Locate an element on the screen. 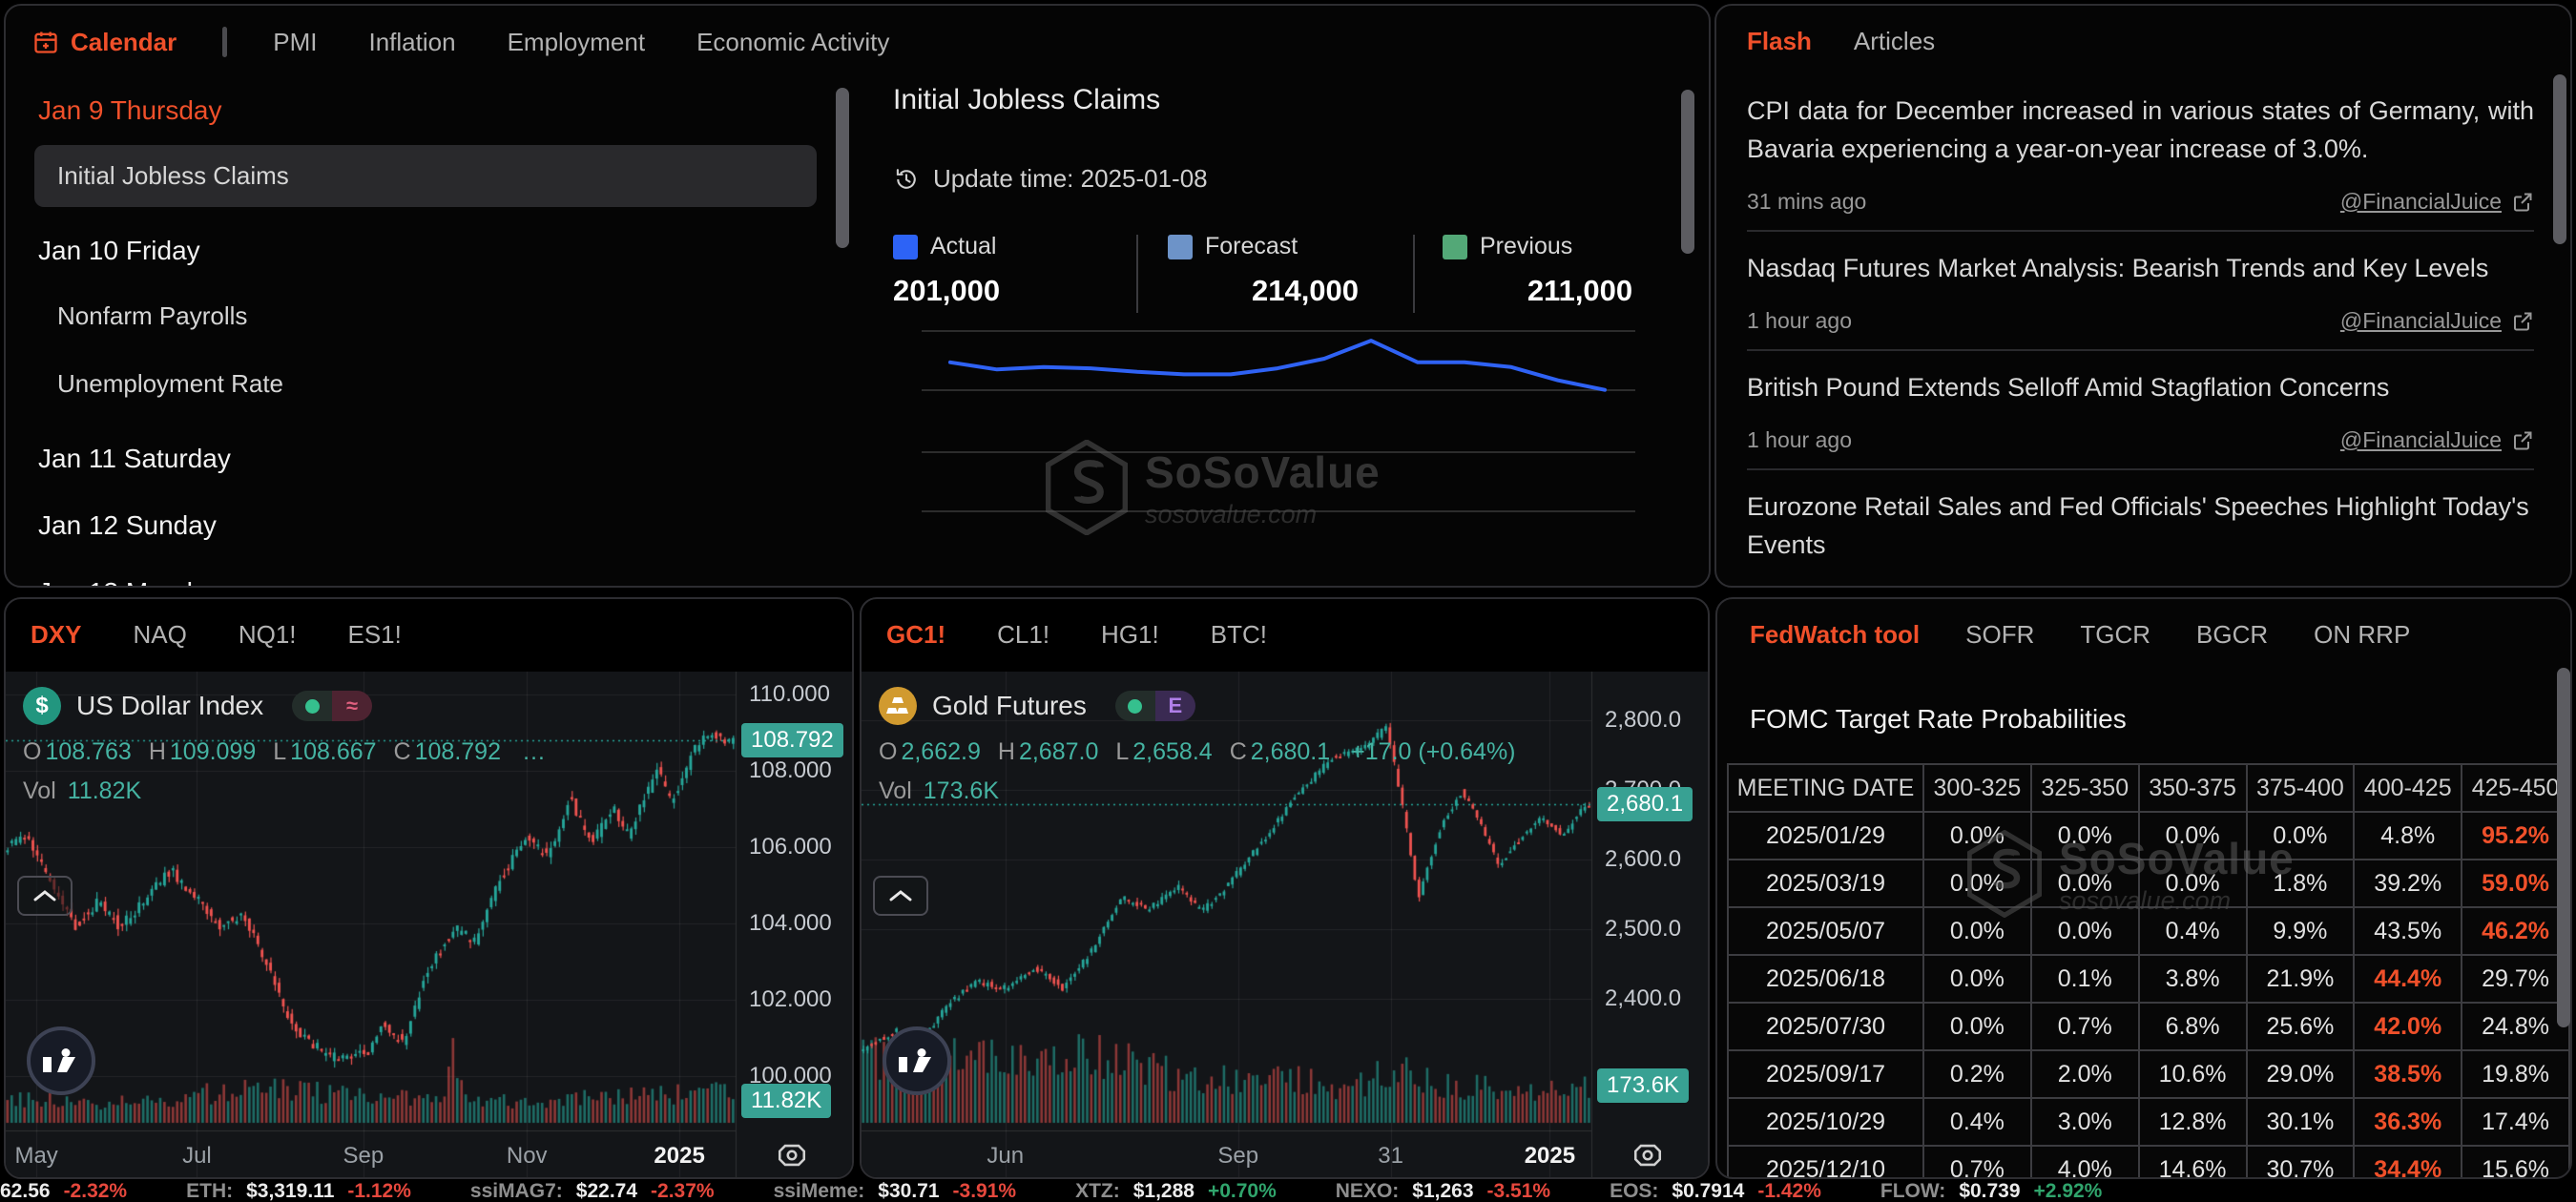 The image size is (2576, 1202). event-item: Unemployment Rate is located at coordinates (170, 383).